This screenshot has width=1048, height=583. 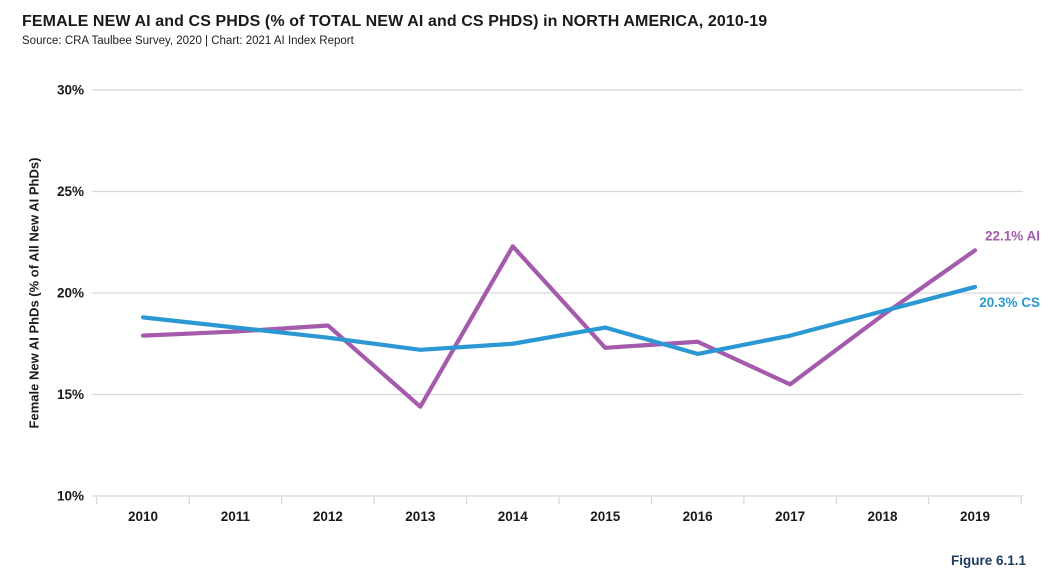 What do you see at coordinates (420, 516) in the screenshot?
I see `x-tick-label-2013: 2013` at bounding box center [420, 516].